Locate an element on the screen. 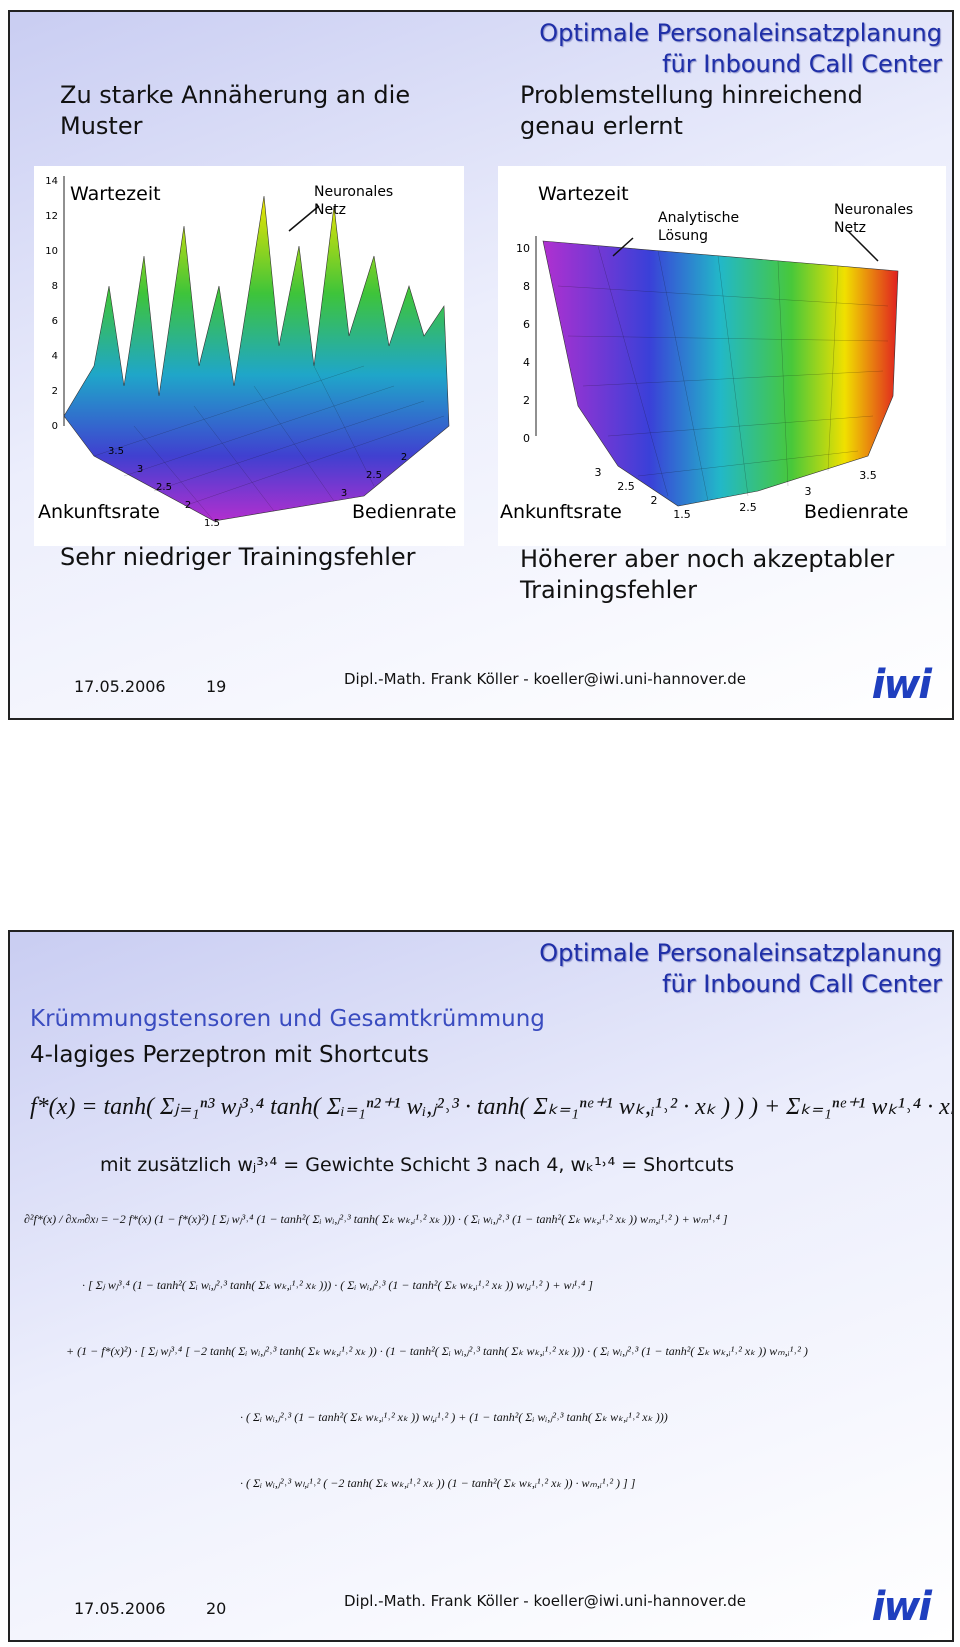  footer-page: 20 is located at coordinates (216, 1608).